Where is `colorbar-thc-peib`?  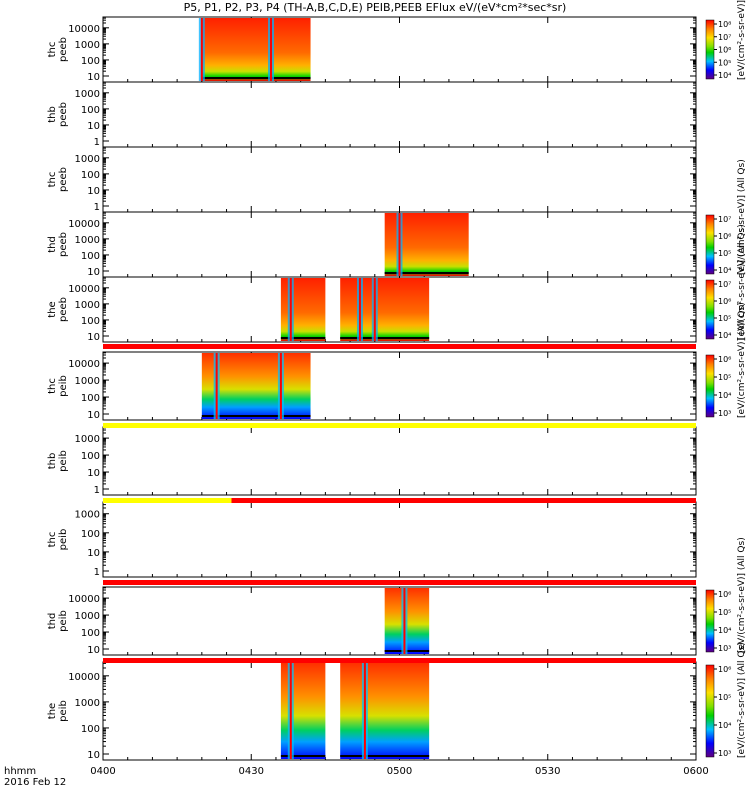
colorbar-thc-peib is located at coordinates (710, 386).